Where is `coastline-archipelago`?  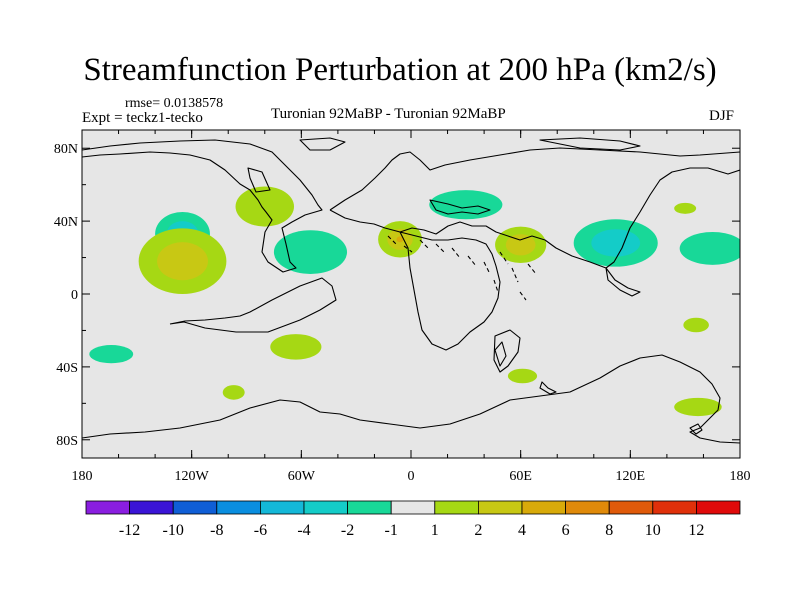
coastline-archipelago is located at coordinates (462, 268).